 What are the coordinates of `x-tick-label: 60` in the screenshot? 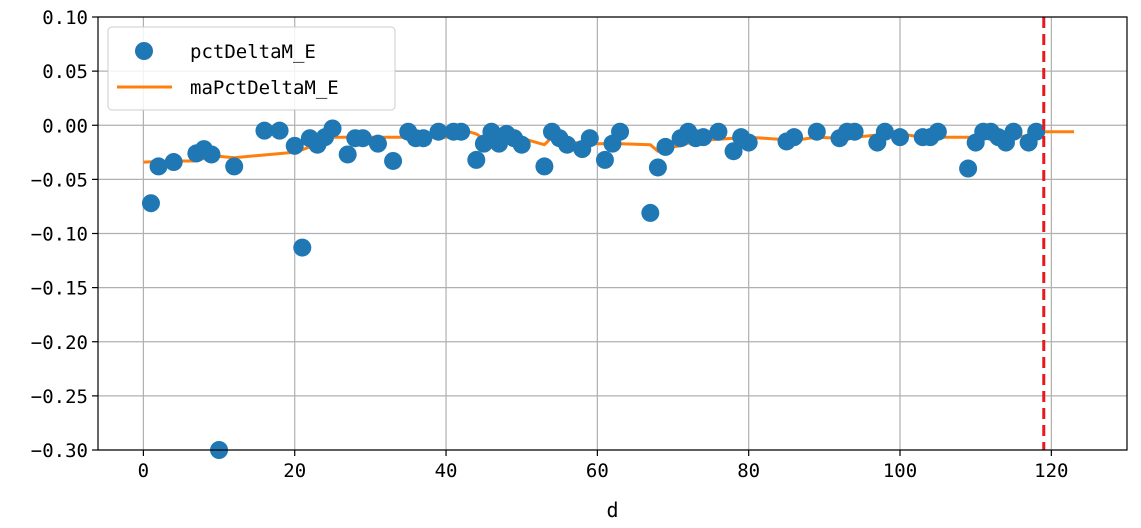 It's located at (597, 471).